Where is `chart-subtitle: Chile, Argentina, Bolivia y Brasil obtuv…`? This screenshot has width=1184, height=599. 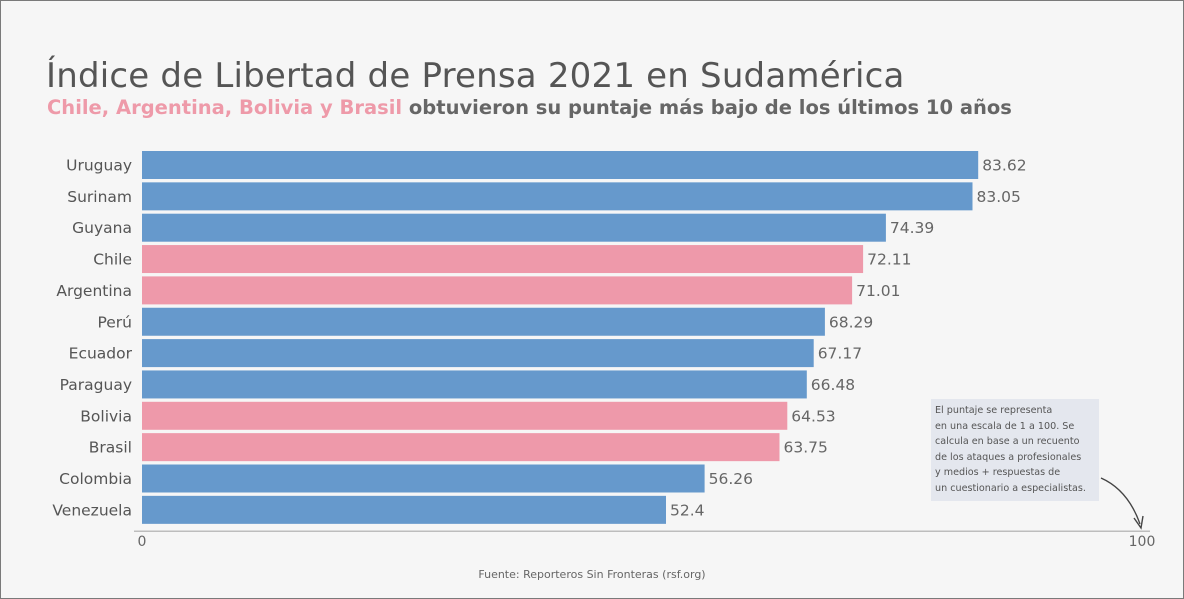
chart-subtitle: Chile, Argentina, Bolivia y Brasil obtuv… is located at coordinates (529, 107).